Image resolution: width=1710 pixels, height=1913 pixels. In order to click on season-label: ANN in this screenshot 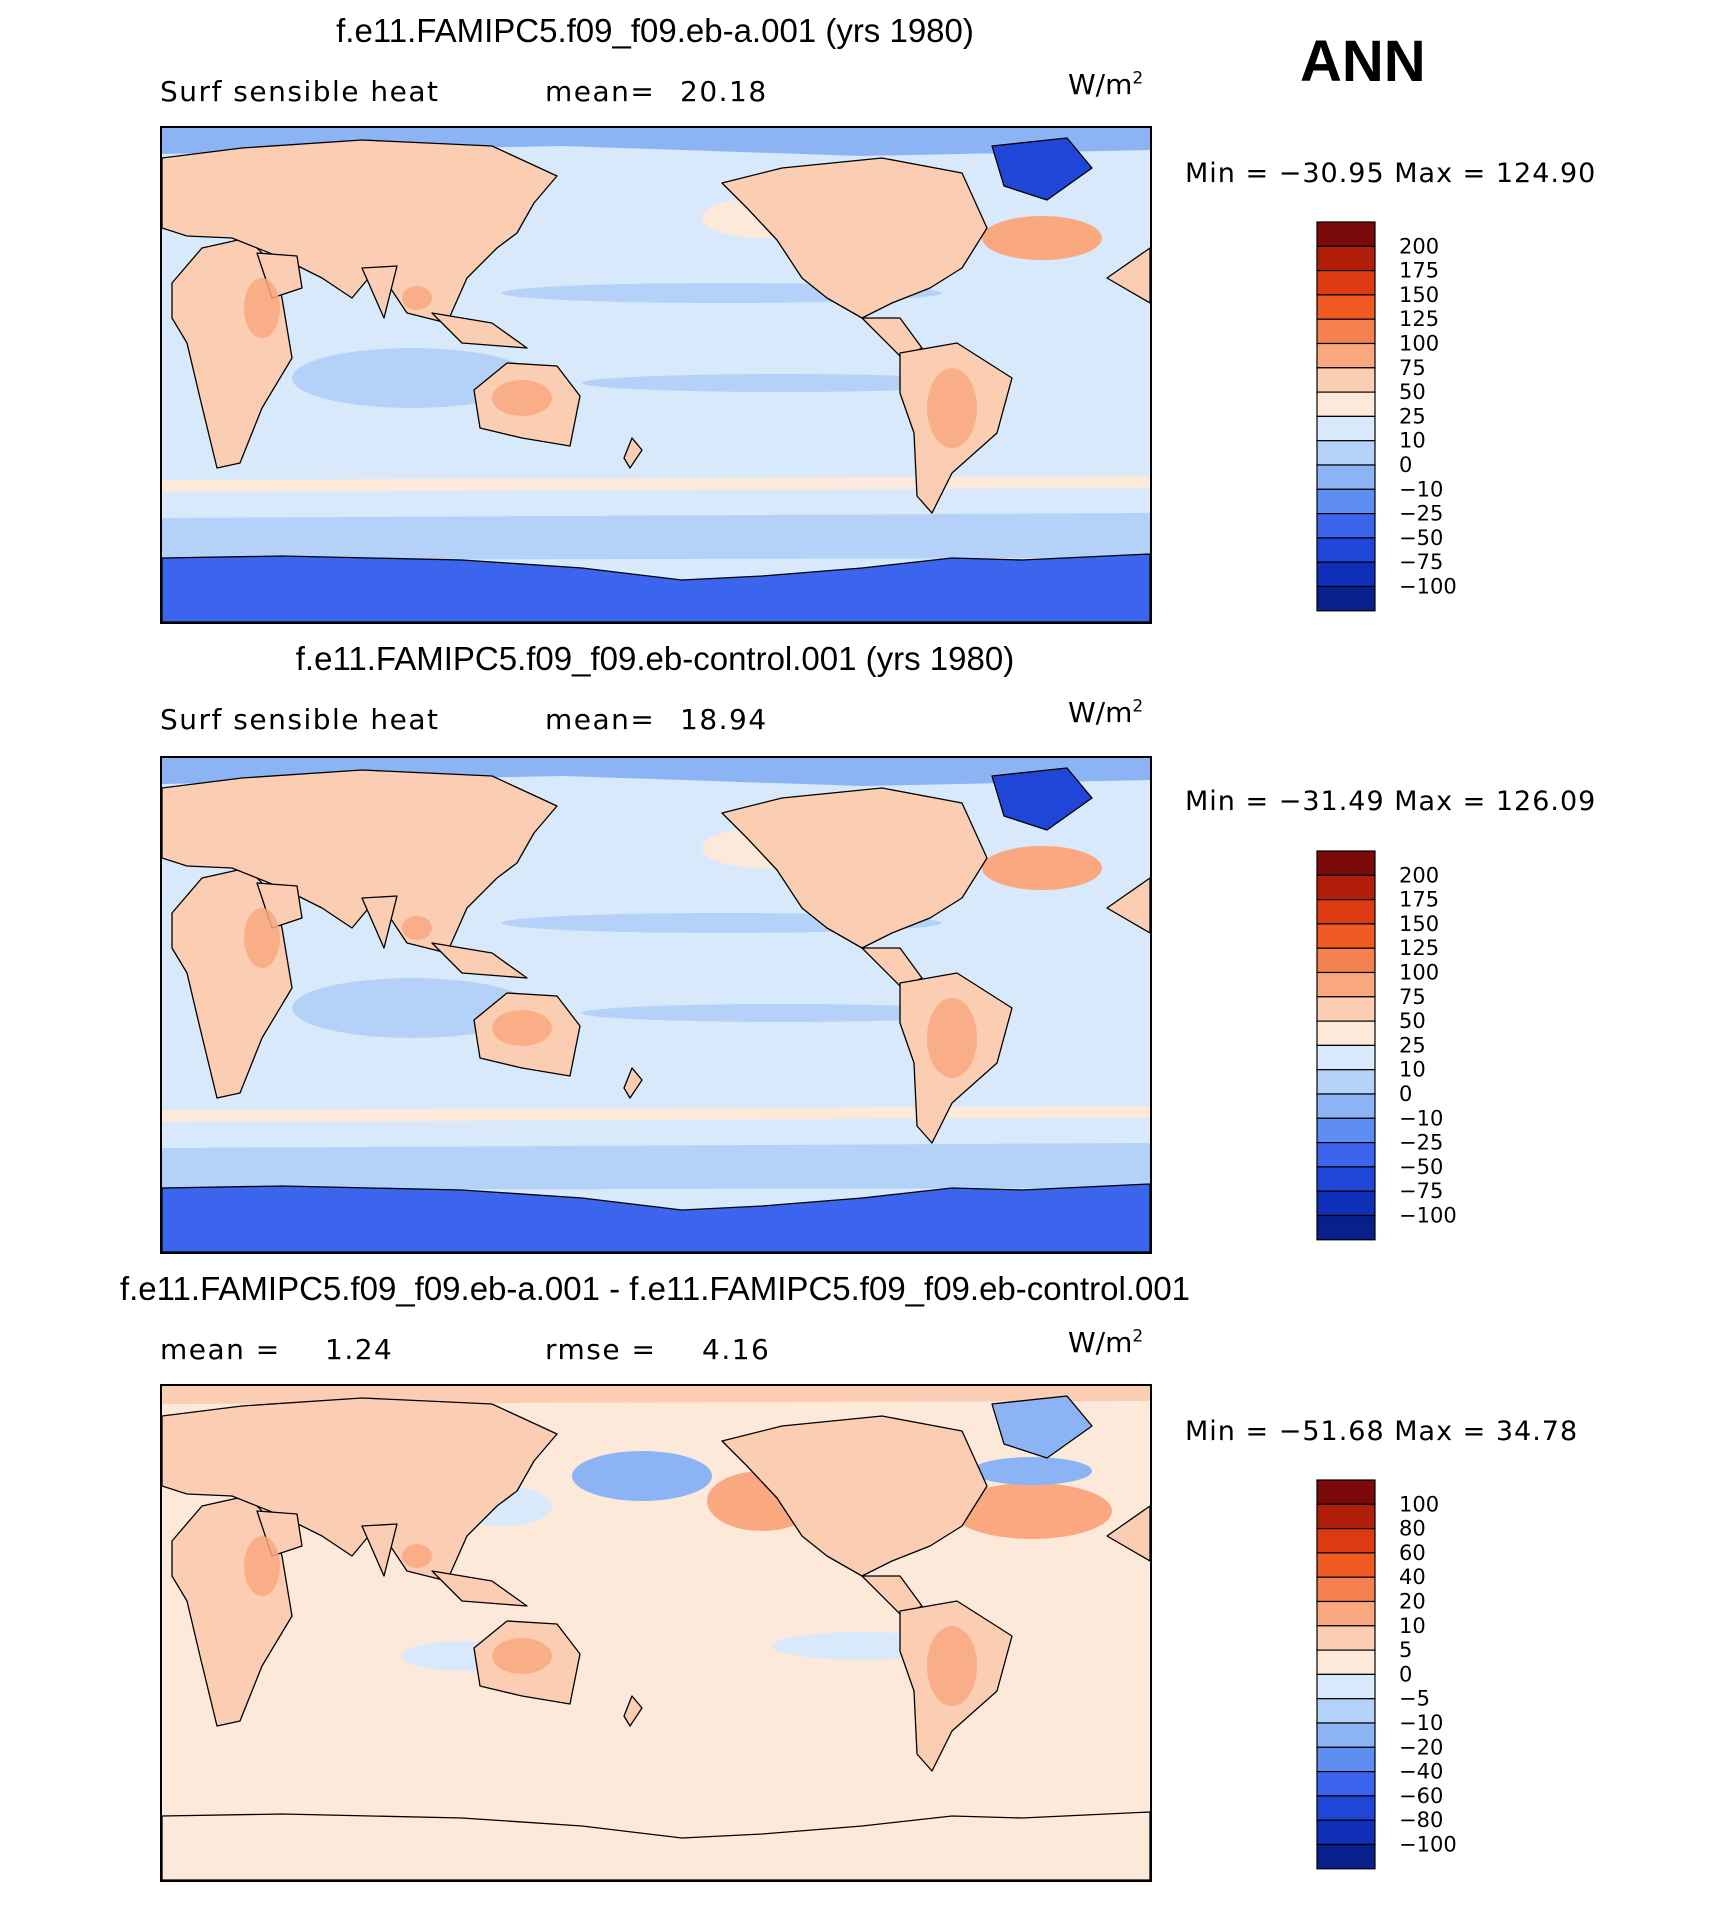, I will do `click(1363, 61)`.